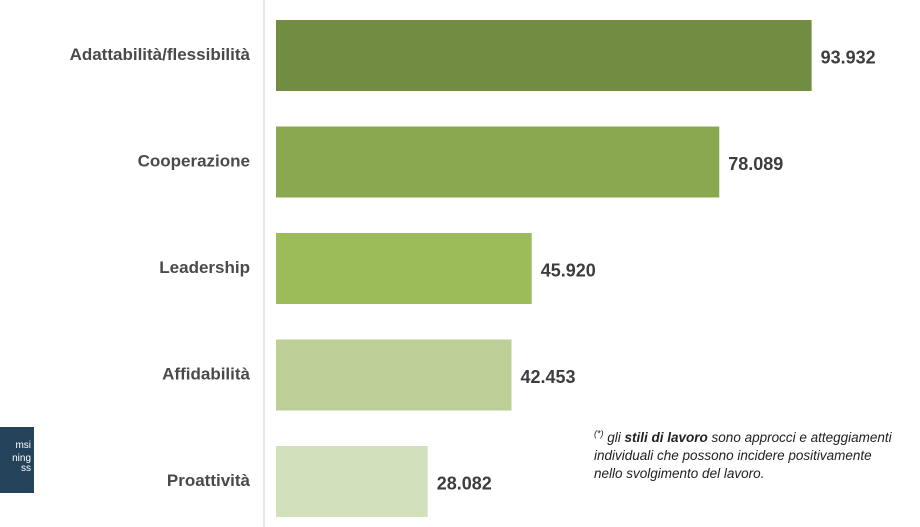 The height and width of the screenshot is (527, 920). I want to click on value-label-1: 93.932, so click(848, 57).